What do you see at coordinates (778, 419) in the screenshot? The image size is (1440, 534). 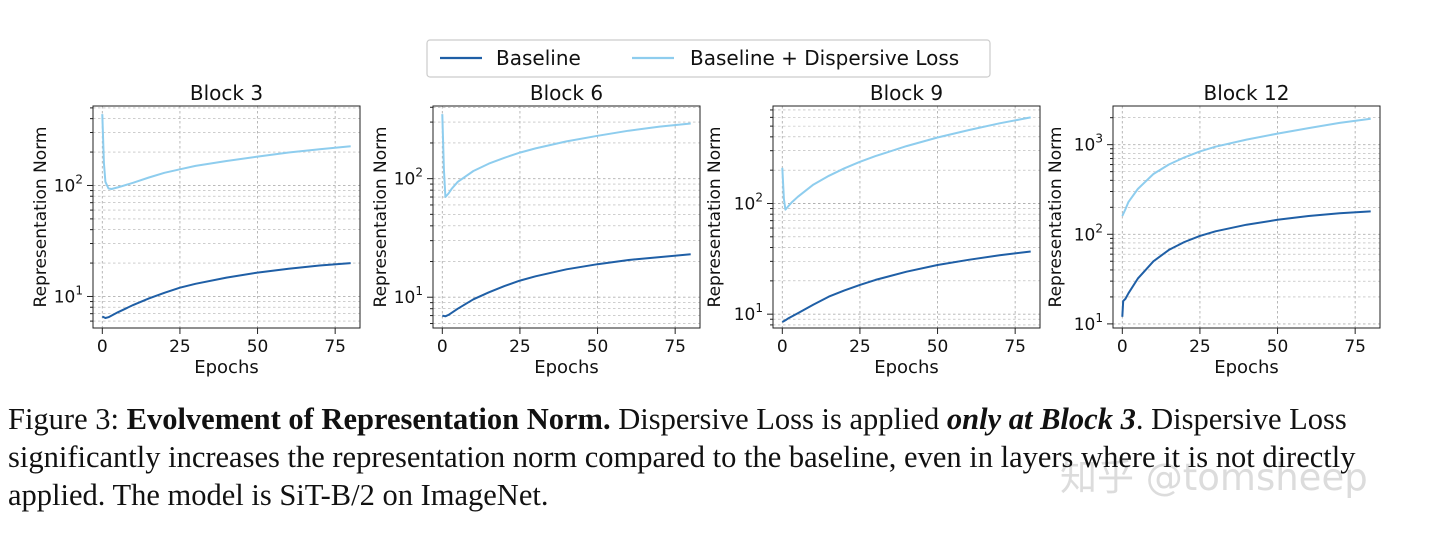 I see `caption-text1: Dispersive Loss is applied` at bounding box center [778, 419].